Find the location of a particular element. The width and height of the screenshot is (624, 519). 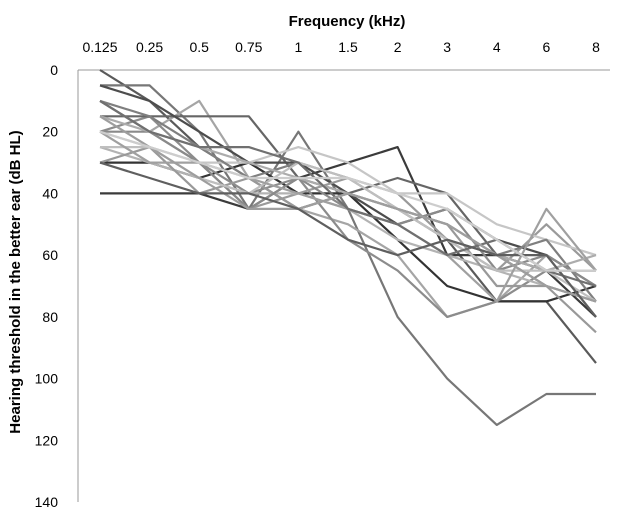

x-axis-title: Frequency (kHz) is located at coordinates (347, 21).